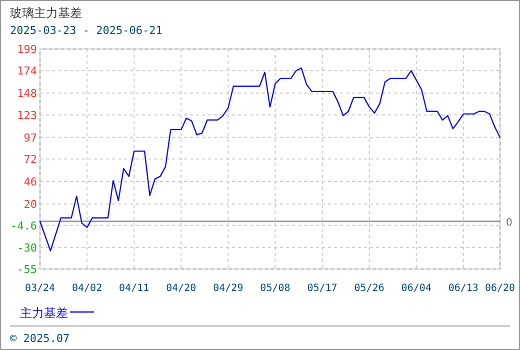 The width and height of the screenshot is (520, 350). I want to click on ref-line-label: 0, so click(509, 222).